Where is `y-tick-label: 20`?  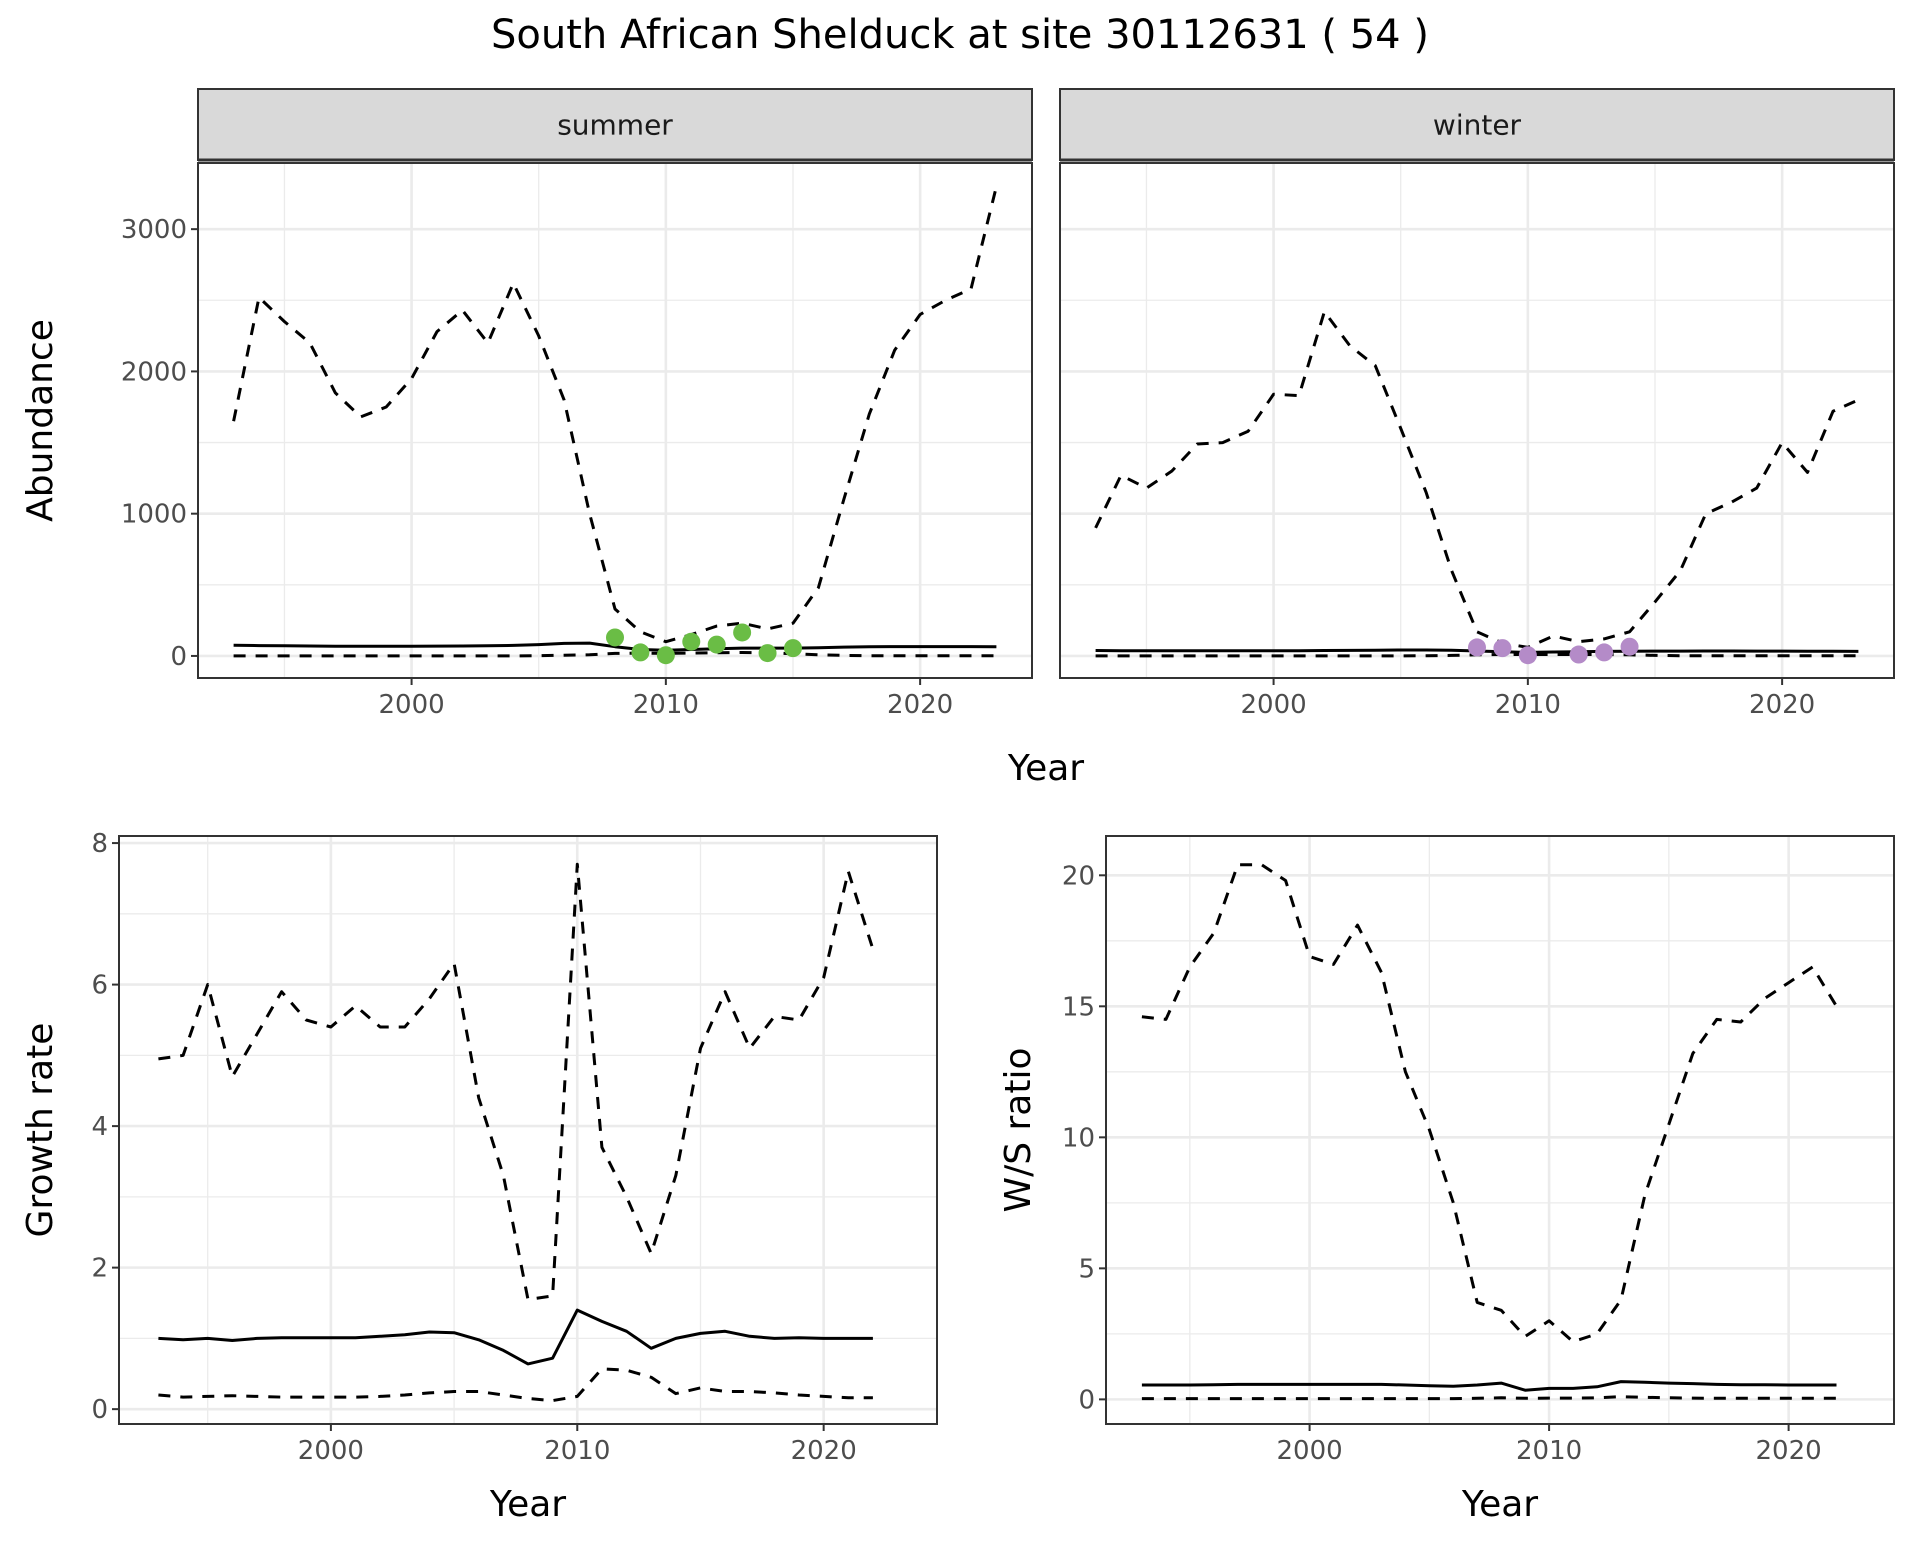 y-tick-label: 20 is located at coordinates (1078, 876).